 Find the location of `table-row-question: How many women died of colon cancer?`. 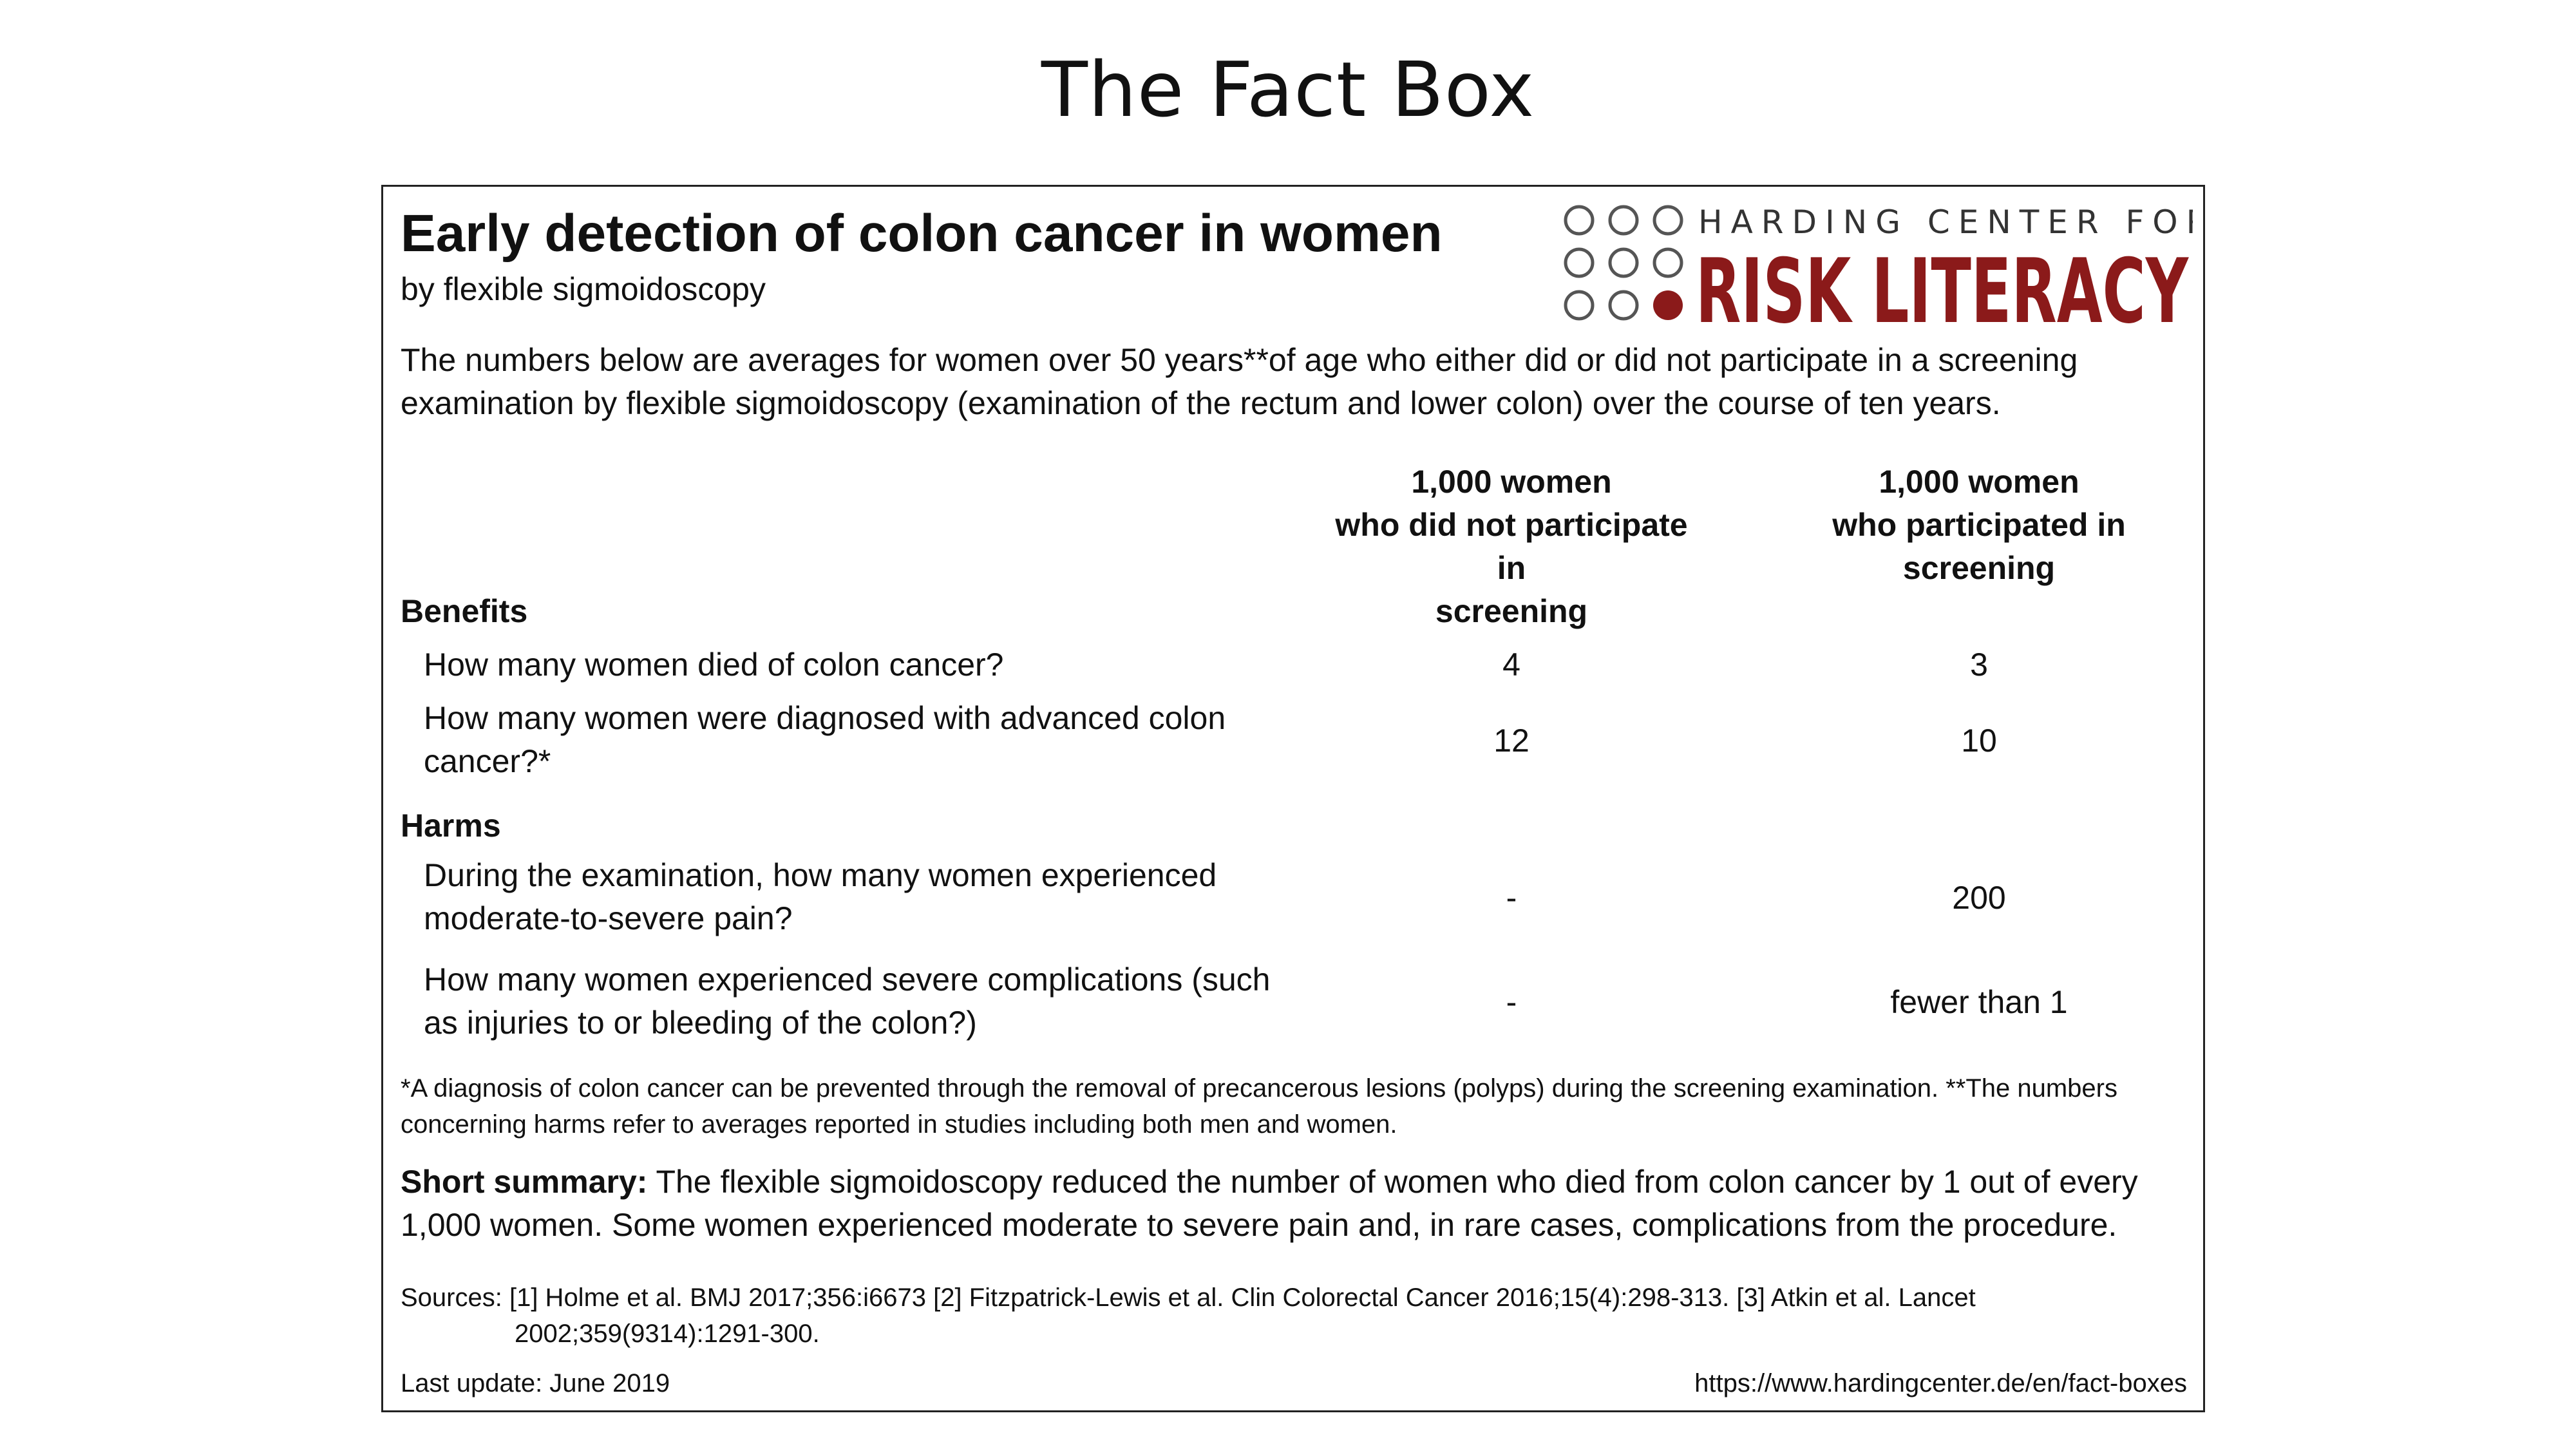

table-row-question: How many women died of colon cancer? is located at coordinates (714, 665).